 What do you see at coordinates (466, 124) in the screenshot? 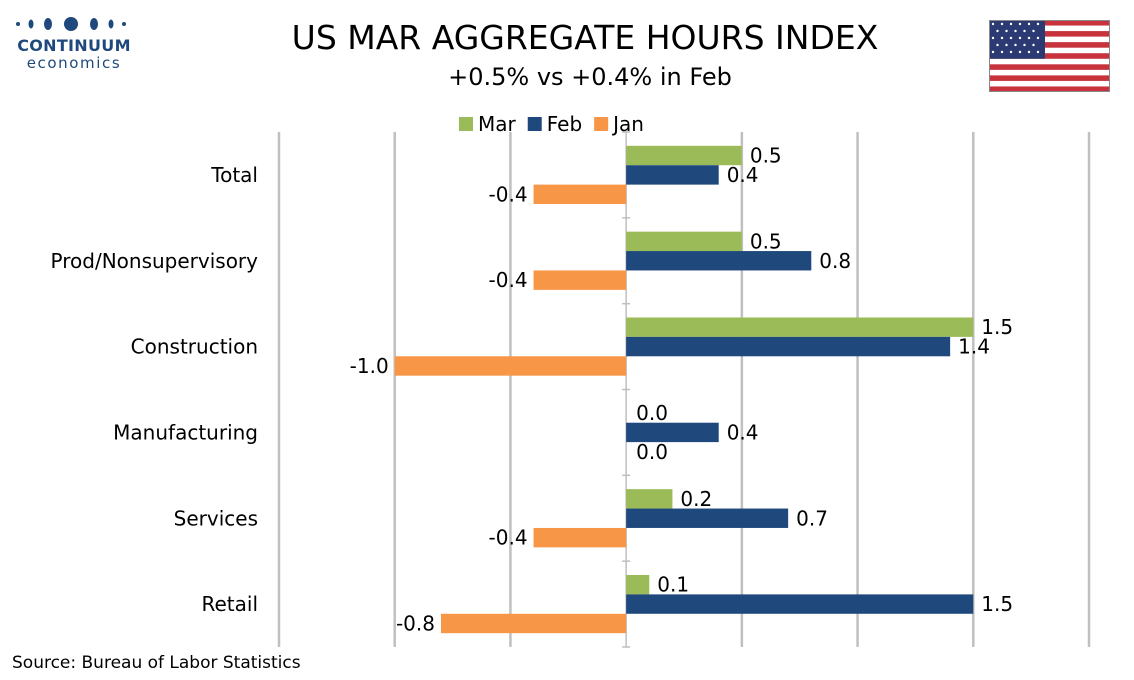
I see `legend-swatch-mar` at bounding box center [466, 124].